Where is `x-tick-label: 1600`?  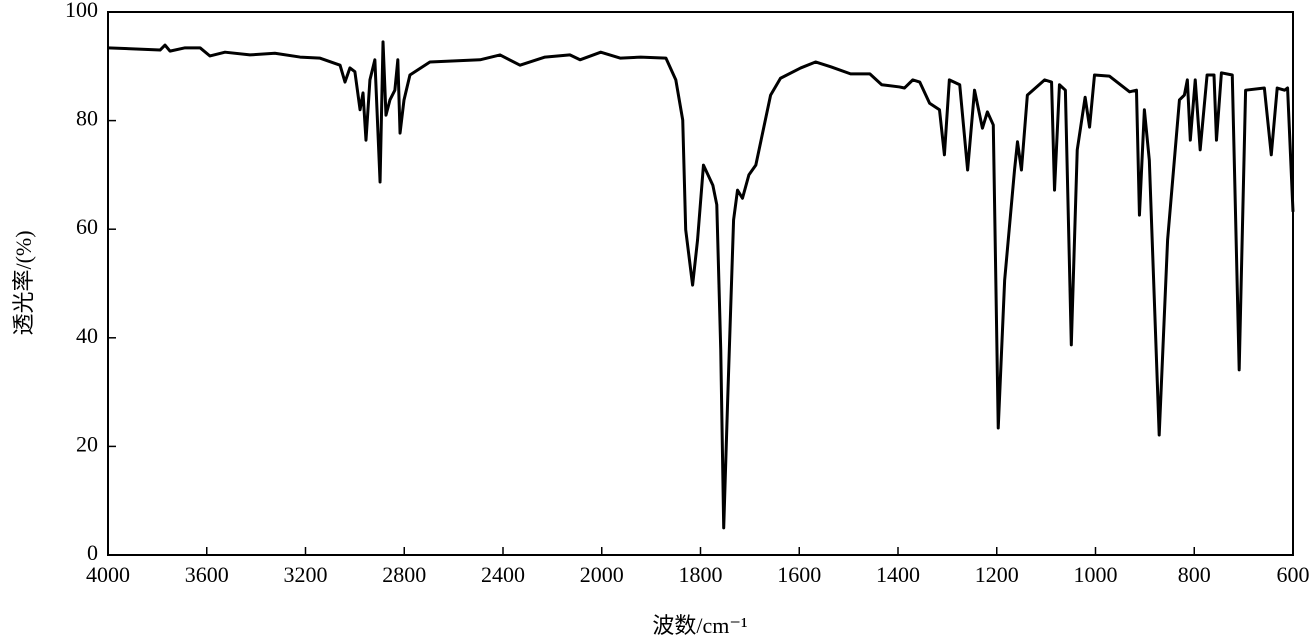 x-tick-label: 1600 is located at coordinates (799, 574).